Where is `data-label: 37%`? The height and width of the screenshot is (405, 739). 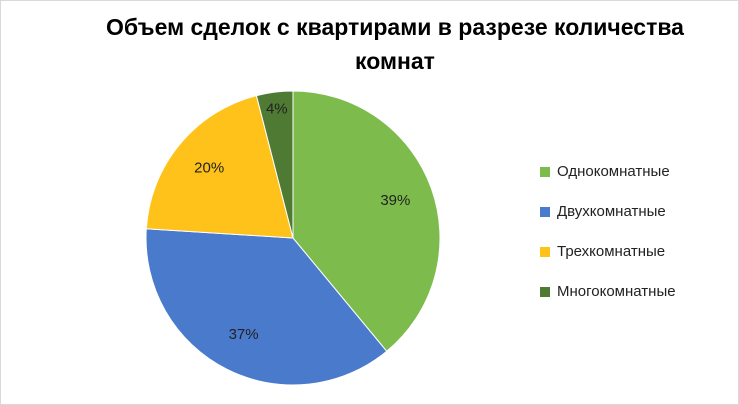
data-label: 37% is located at coordinates (244, 334).